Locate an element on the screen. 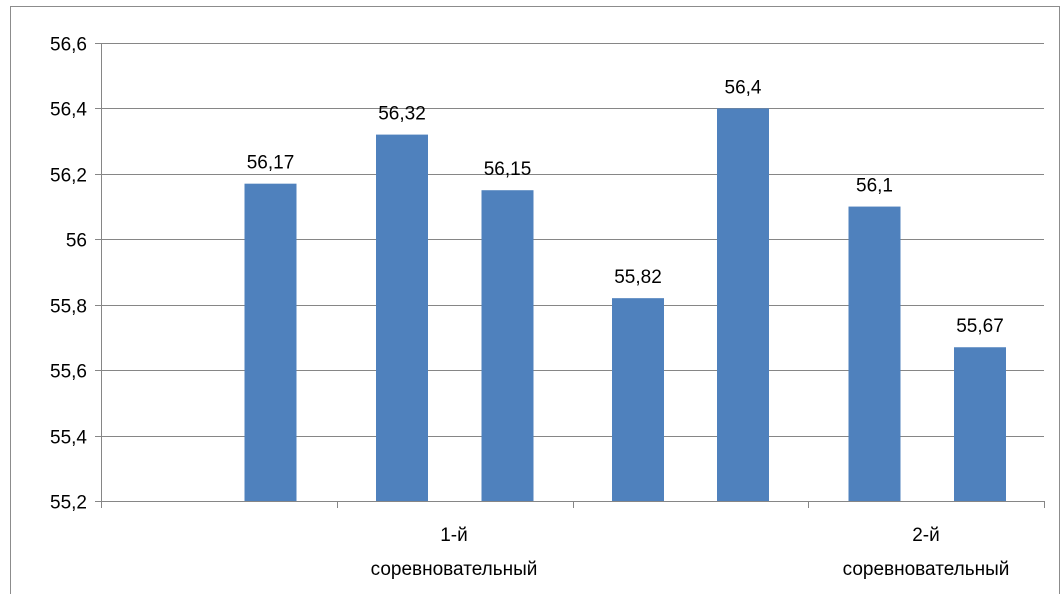 The height and width of the screenshot is (594, 1064). y-tick-label: 56,6 is located at coordinates (68, 45).